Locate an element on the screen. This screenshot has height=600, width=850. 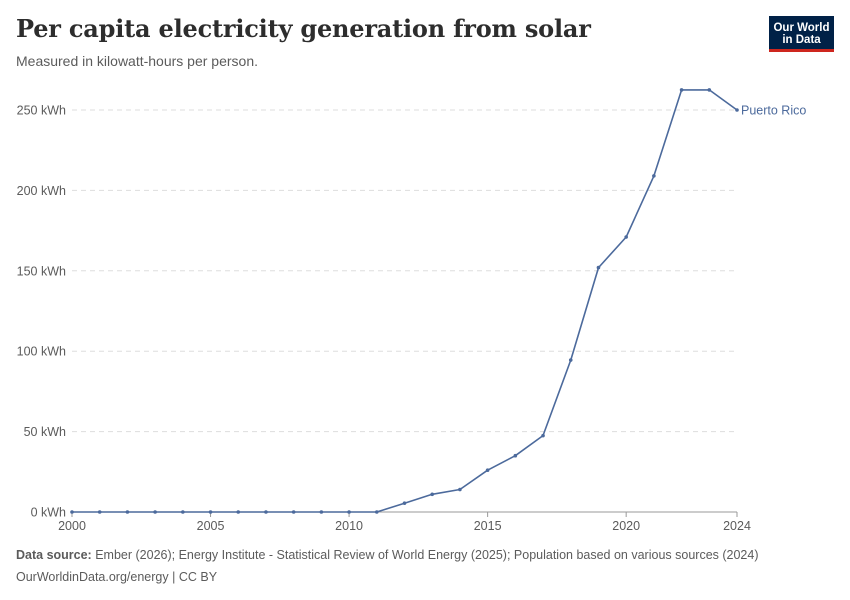
y-tick-label: 0 kWh is located at coordinates (48, 513).